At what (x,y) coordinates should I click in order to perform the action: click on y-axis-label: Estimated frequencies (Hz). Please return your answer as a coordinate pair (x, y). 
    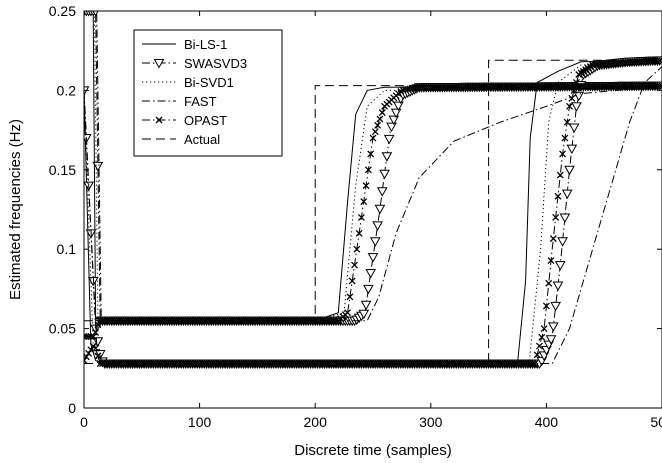
    Looking at the image, I should click on (15, 209).